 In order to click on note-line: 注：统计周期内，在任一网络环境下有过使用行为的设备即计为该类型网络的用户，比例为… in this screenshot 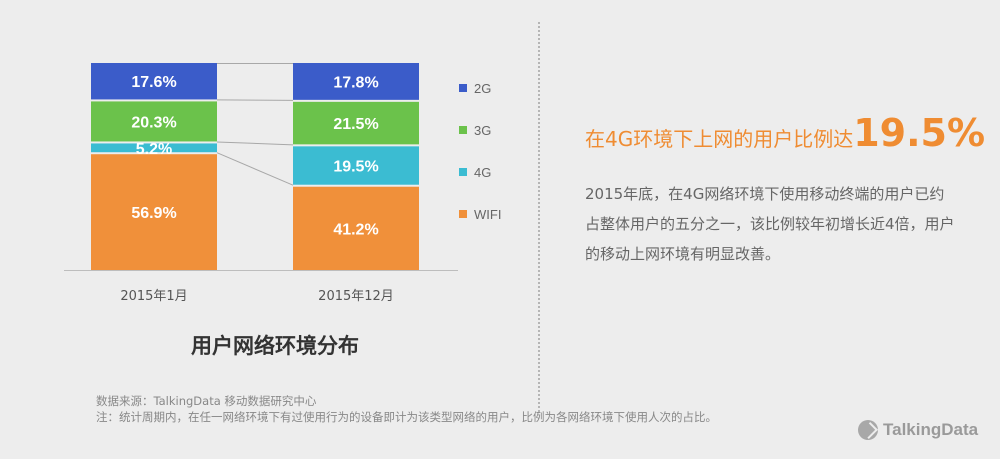, I will do `click(406, 417)`.